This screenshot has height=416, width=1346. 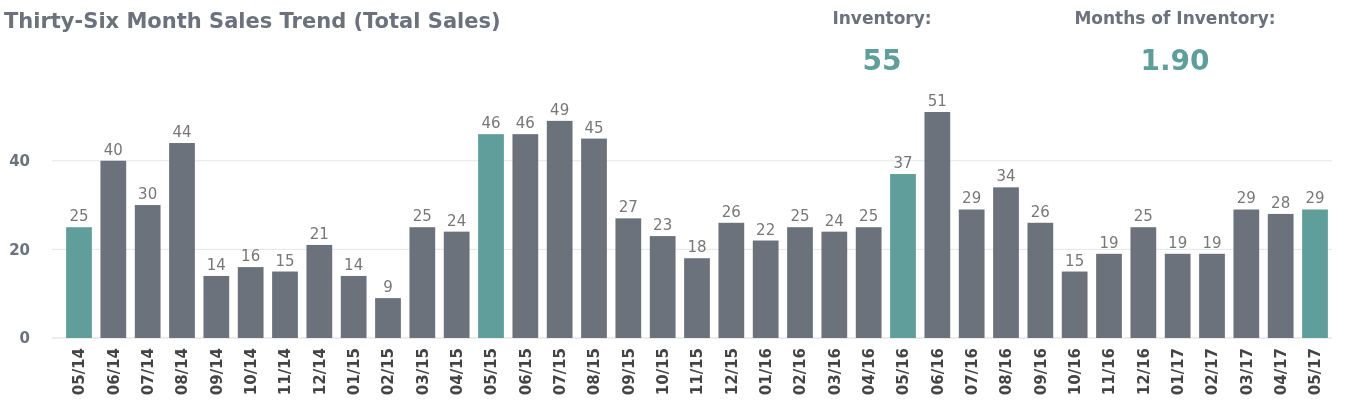 What do you see at coordinates (252, 21) in the screenshot?
I see `chart-title: Thirty-Six Month Sales Trend (Total Sales)` at bounding box center [252, 21].